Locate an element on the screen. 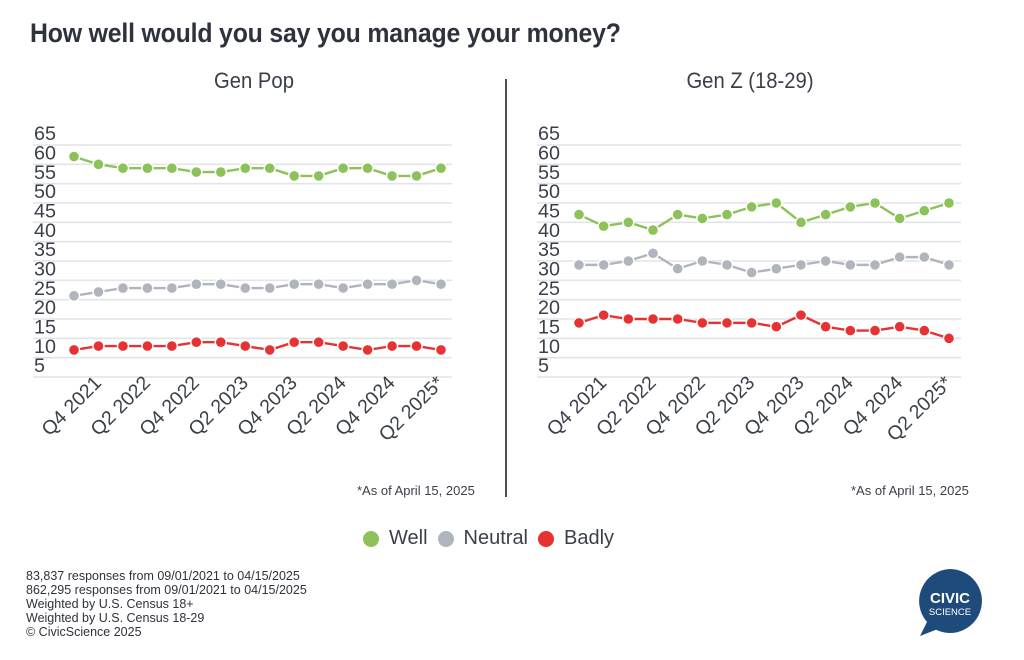  note-weighting-gen-z: Weighted by U.S. Census 18-29 is located at coordinates (115, 618).